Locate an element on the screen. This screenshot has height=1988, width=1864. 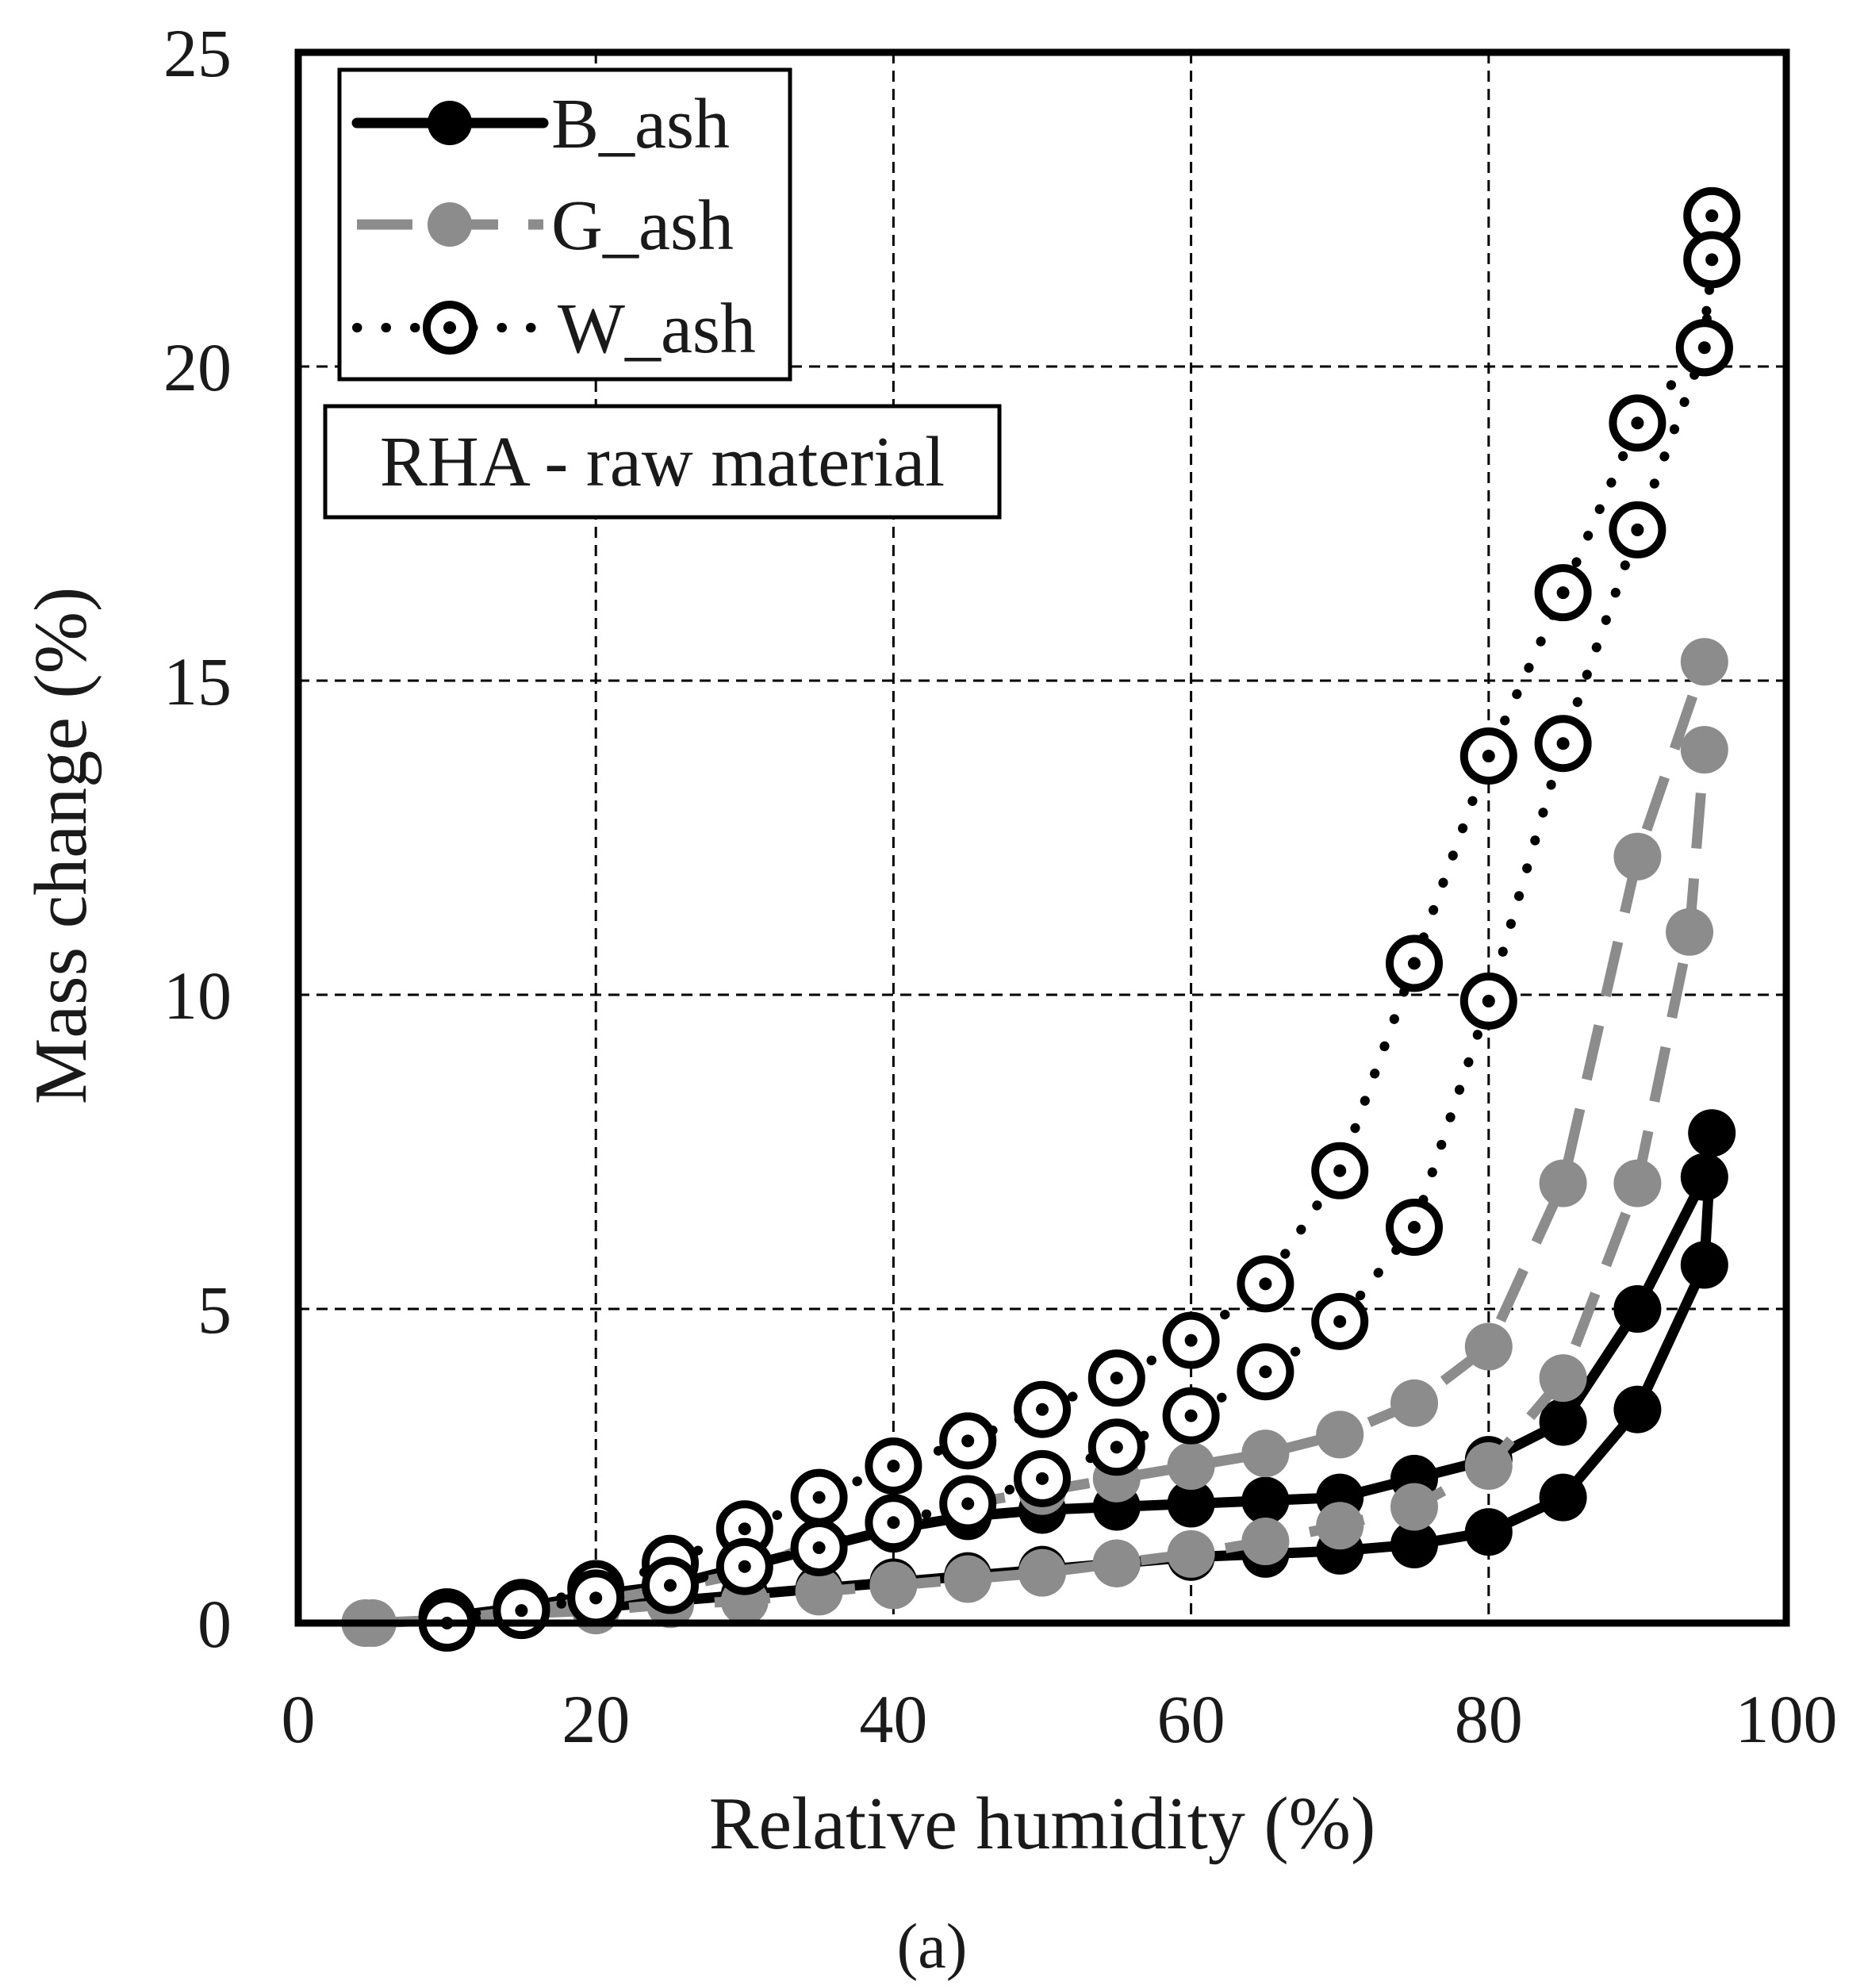
x-tick-label: 0 is located at coordinates (299, 1719).